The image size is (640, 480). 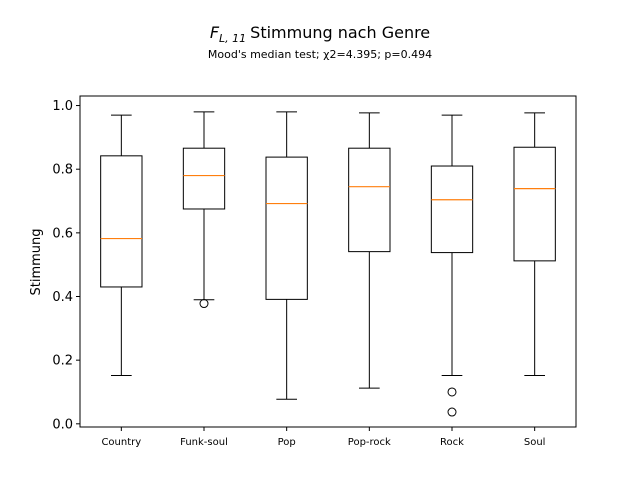 I want to click on title-math-subscript: L, 11, so click(x=232, y=38).